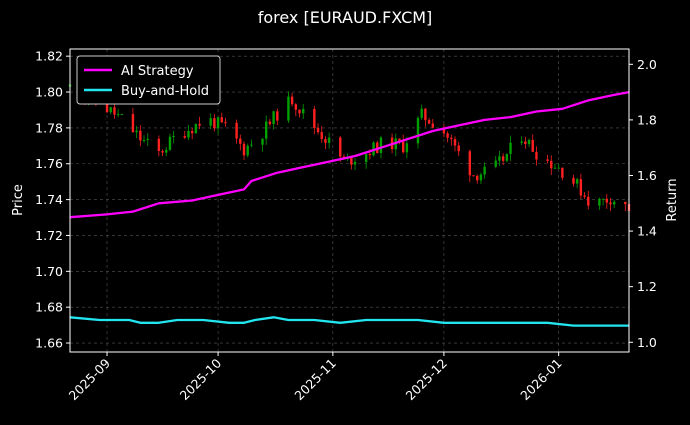 Image resolution: width=690 pixels, height=425 pixels. What do you see at coordinates (349, 321) in the screenshot?
I see `series-line-buy-and-hold` at bounding box center [349, 321].